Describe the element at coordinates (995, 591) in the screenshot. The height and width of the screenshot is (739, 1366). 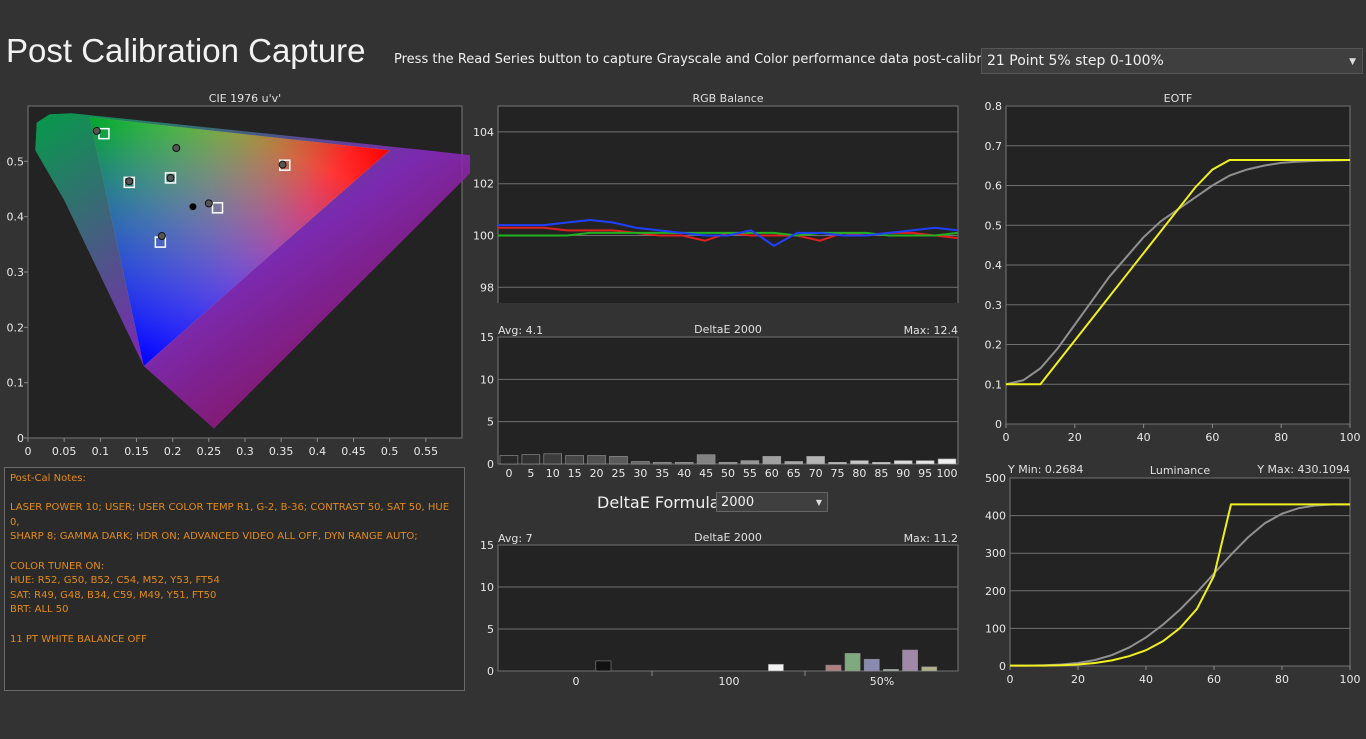
I see `y-tick-label: 200` at that location.